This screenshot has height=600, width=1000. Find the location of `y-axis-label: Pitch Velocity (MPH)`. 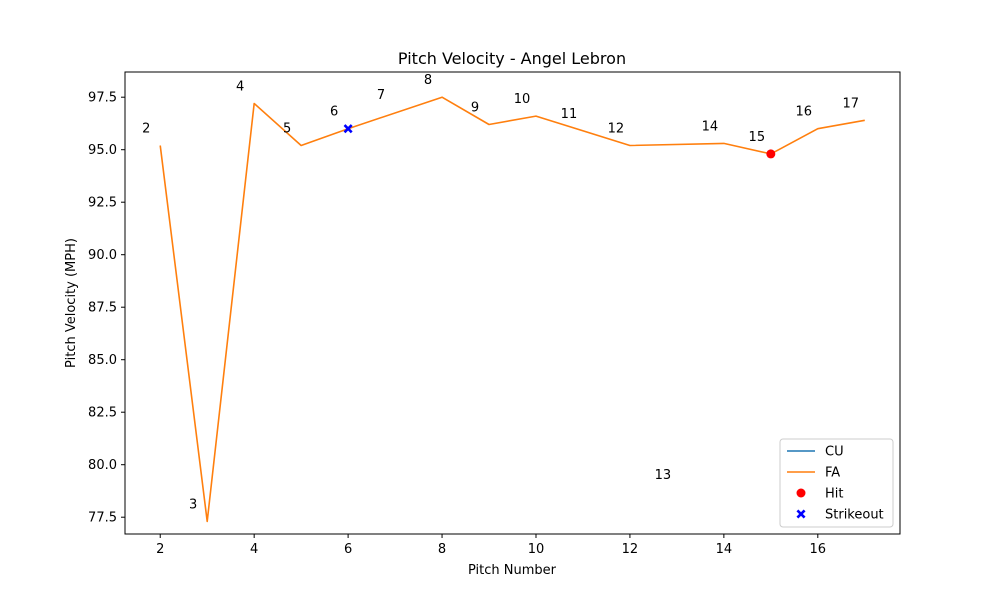

y-axis-label: Pitch Velocity (MPH) is located at coordinates (71, 303).